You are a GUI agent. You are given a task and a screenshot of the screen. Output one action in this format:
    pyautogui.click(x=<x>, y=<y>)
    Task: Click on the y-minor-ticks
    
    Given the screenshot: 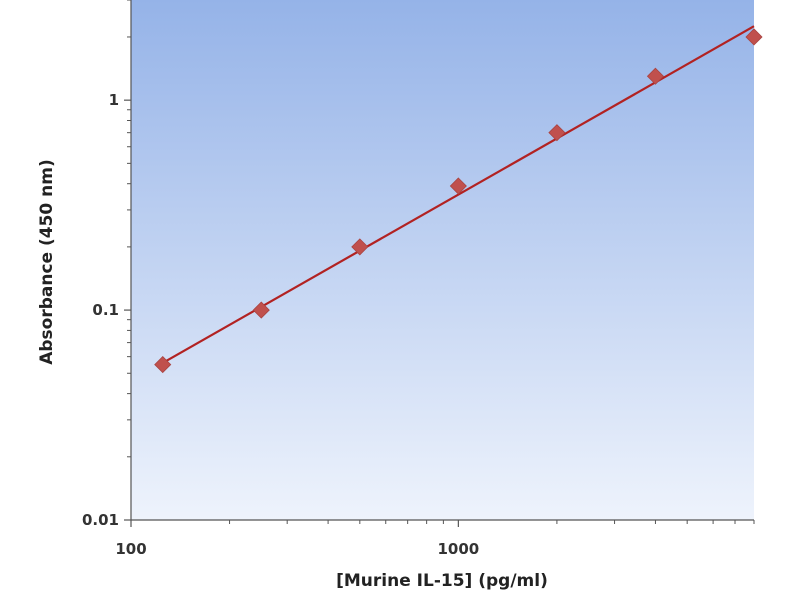 What is the action you would take?
    pyautogui.click(x=129, y=229)
    